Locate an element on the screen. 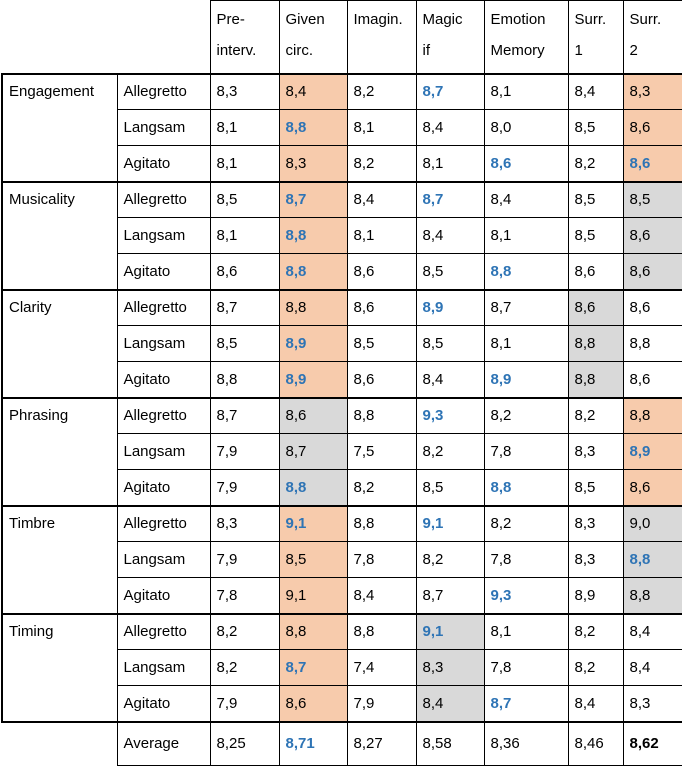 This screenshot has width=682, height=771. column-header-line2: circ. is located at coordinates (299, 50).